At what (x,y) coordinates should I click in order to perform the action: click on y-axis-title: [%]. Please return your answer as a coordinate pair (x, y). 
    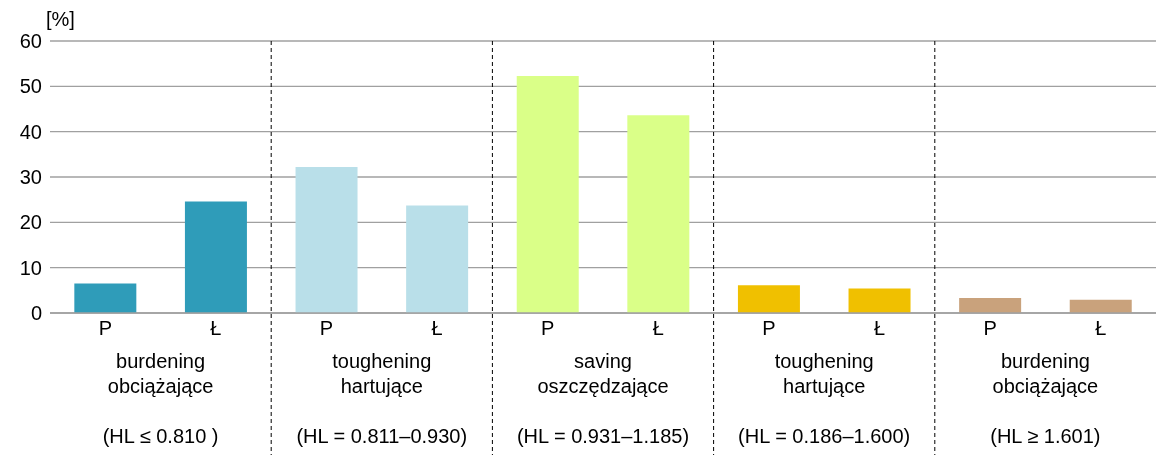
    Looking at the image, I should click on (60, 19).